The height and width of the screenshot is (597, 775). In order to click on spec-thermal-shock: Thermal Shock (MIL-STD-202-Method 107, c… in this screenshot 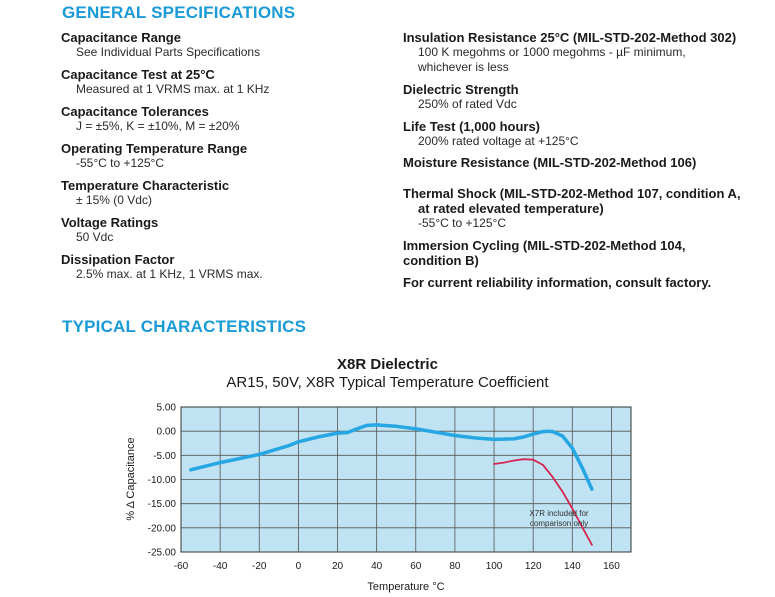, I will do `click(583, 212)`.